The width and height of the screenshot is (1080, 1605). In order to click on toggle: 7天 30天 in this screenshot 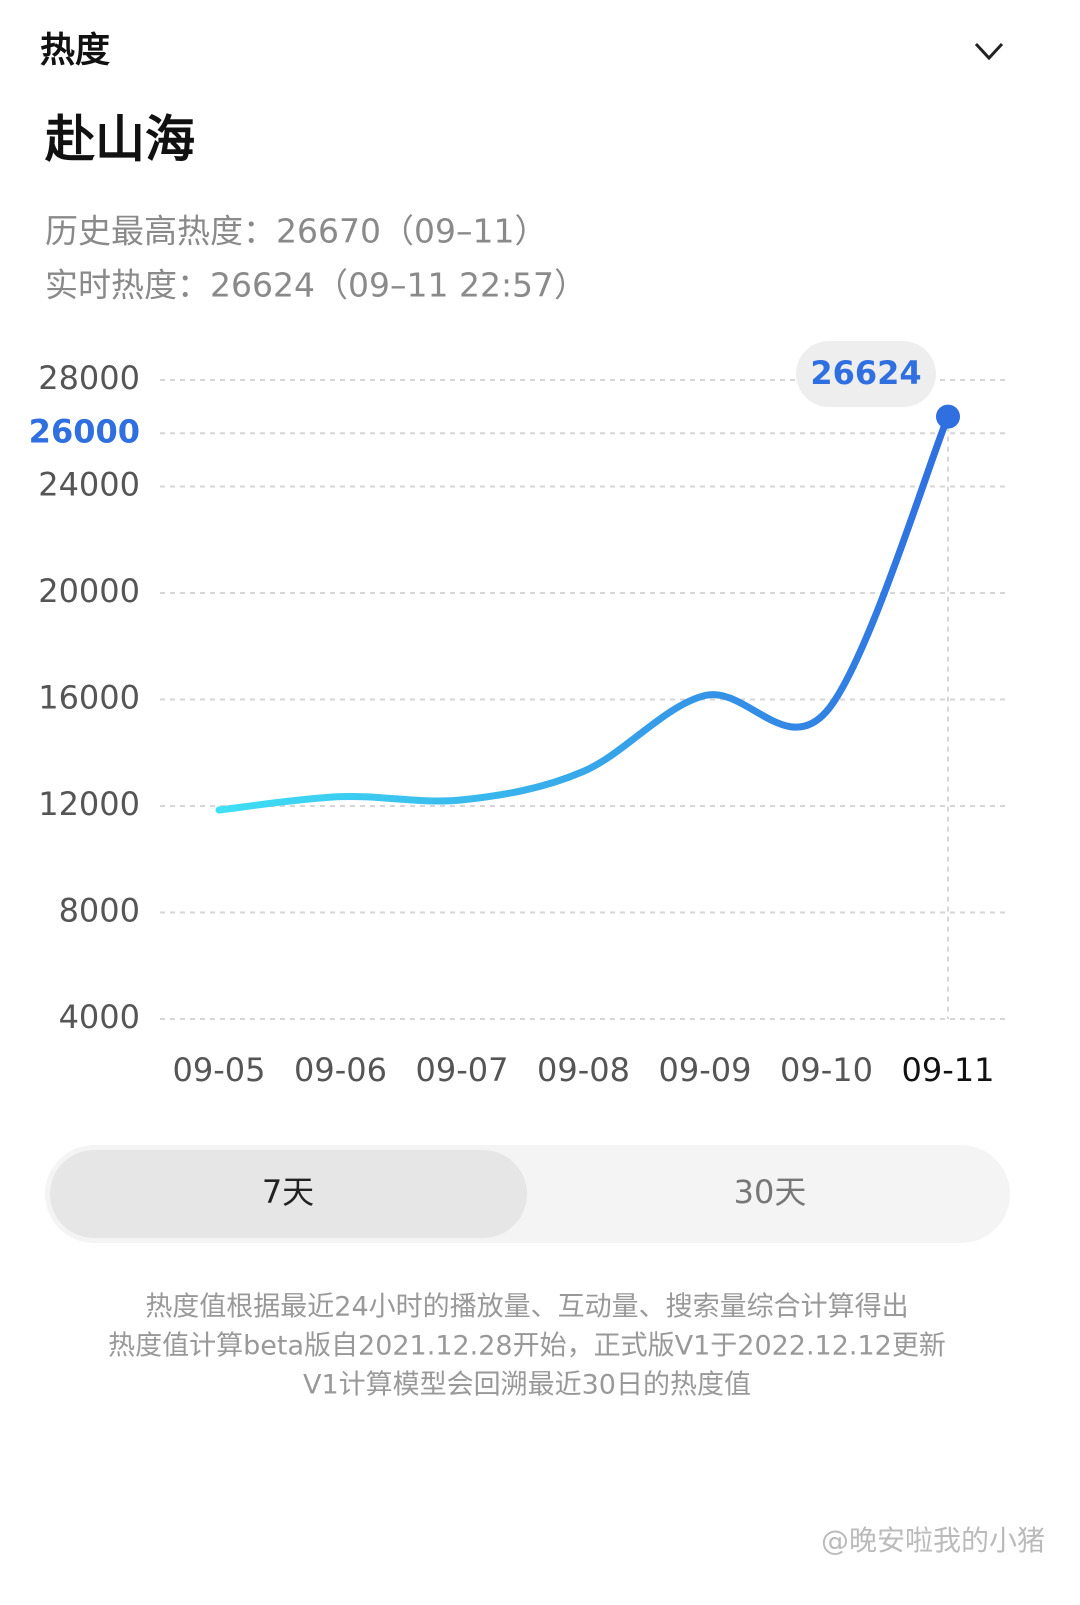, I will do `click(428, 1194)`.